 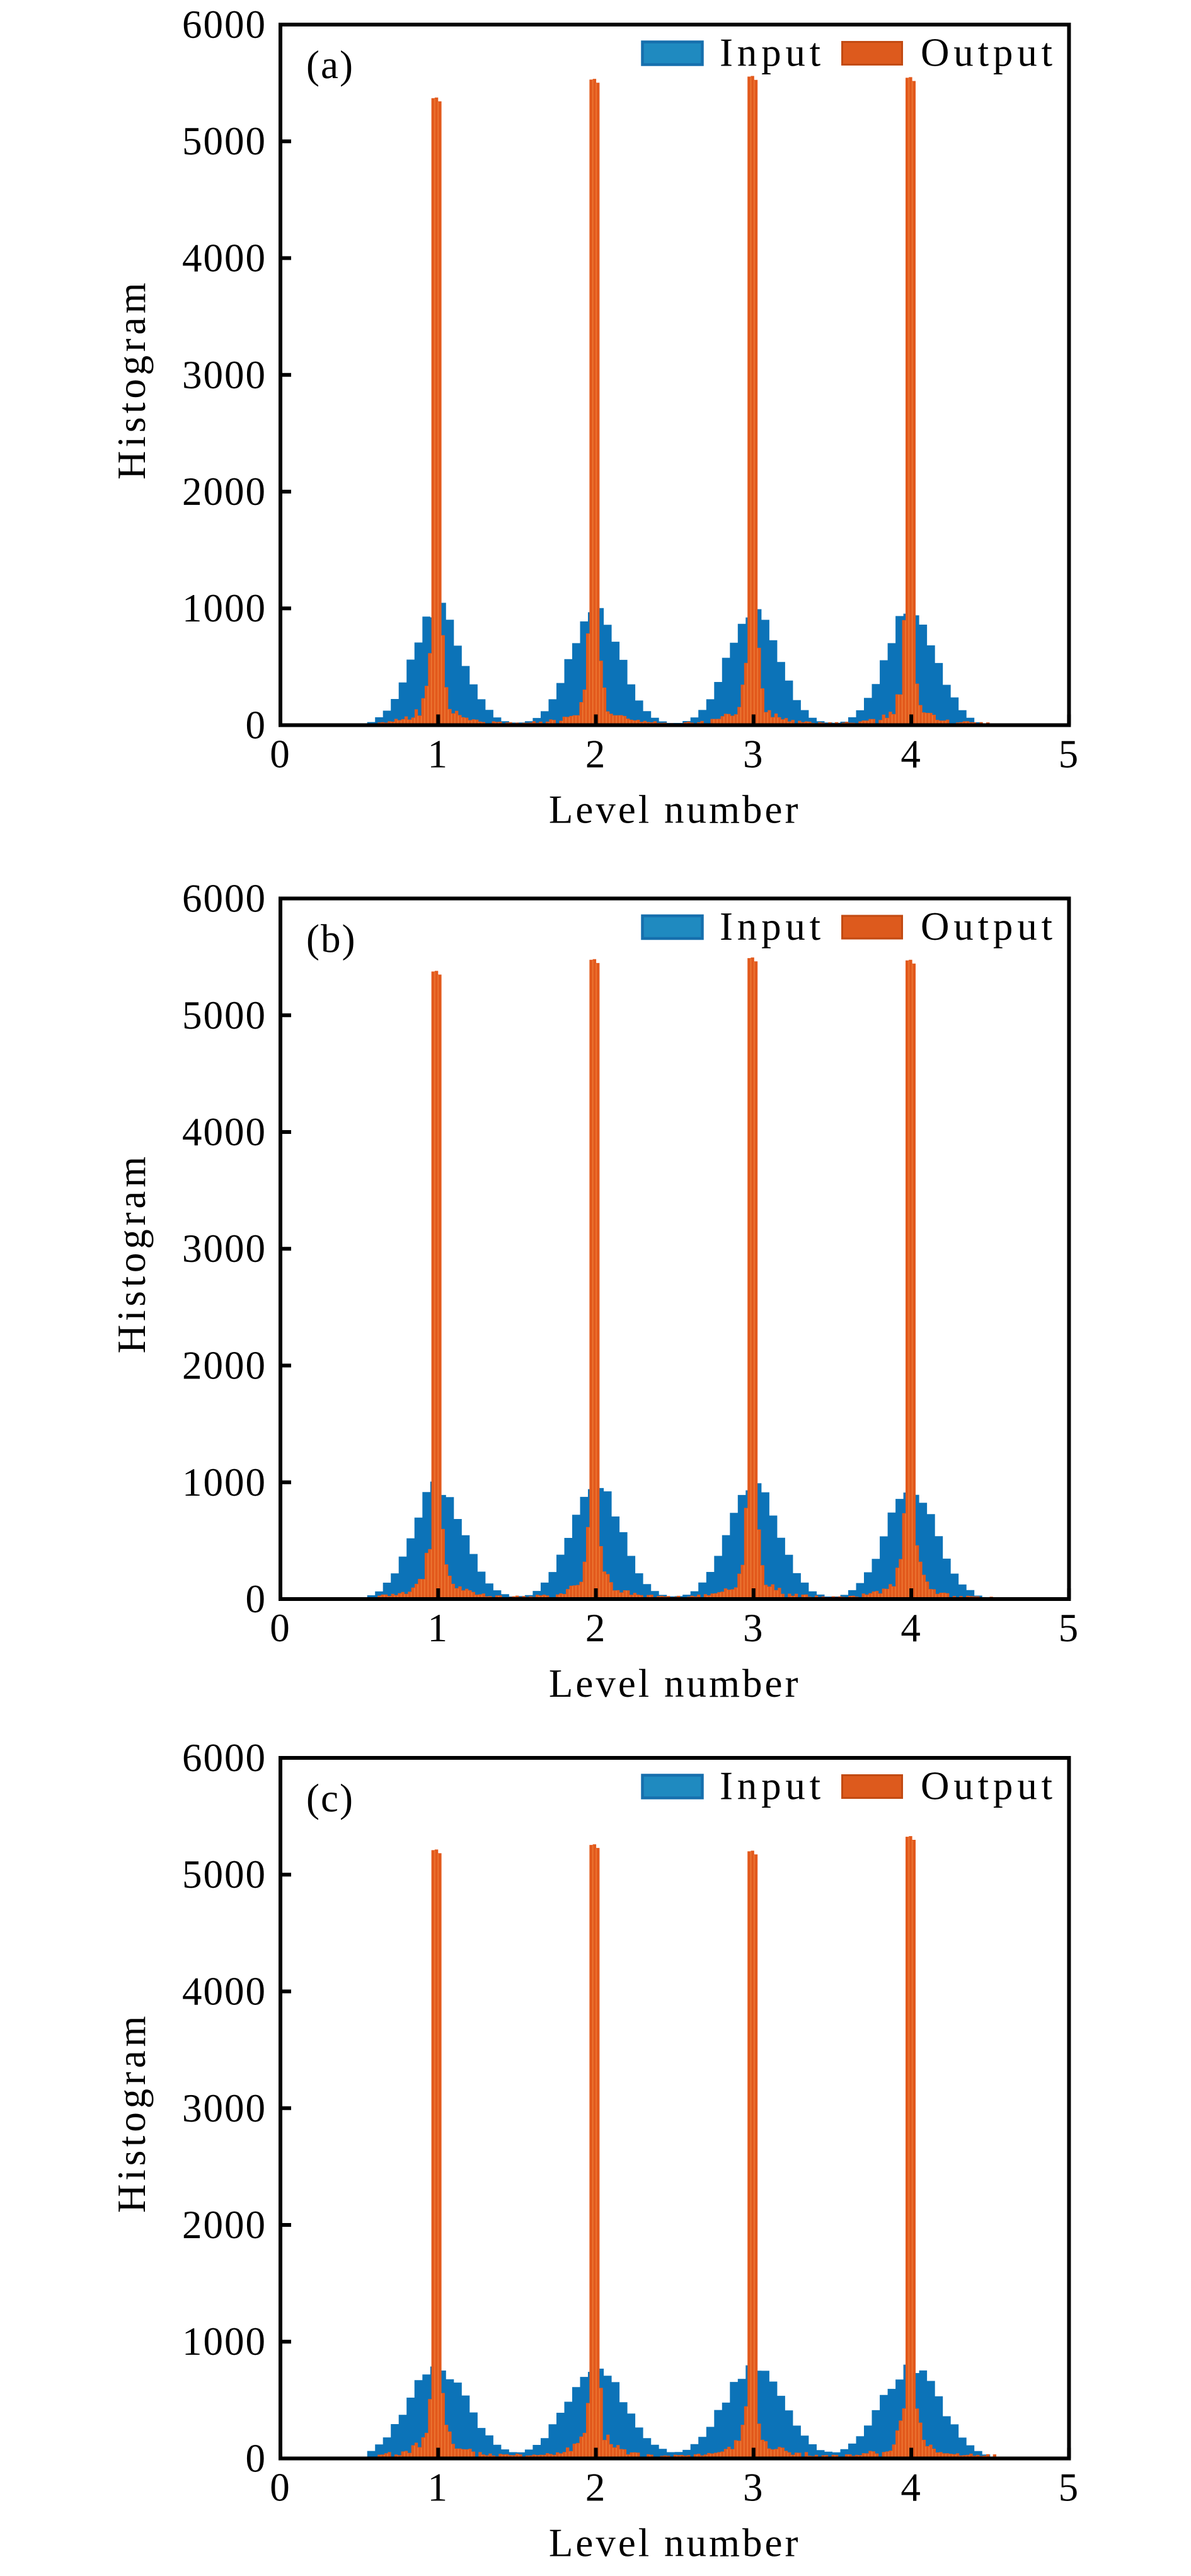 What do you see at coordinates (331, 939) in the screenshot?
I see `svg-text: (b)` at bounding box center [331, 939].